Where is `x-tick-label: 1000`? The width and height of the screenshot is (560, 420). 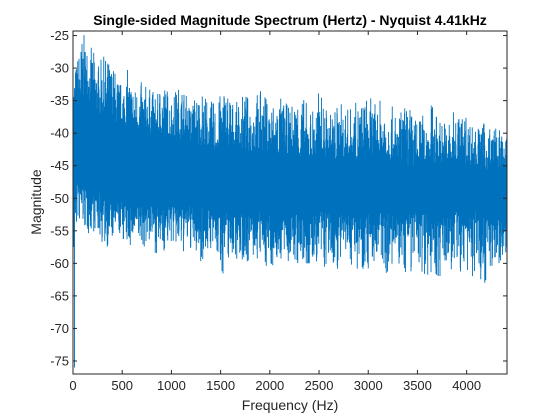 x-tick-label: 1000 is located at coordinates (171, 385).